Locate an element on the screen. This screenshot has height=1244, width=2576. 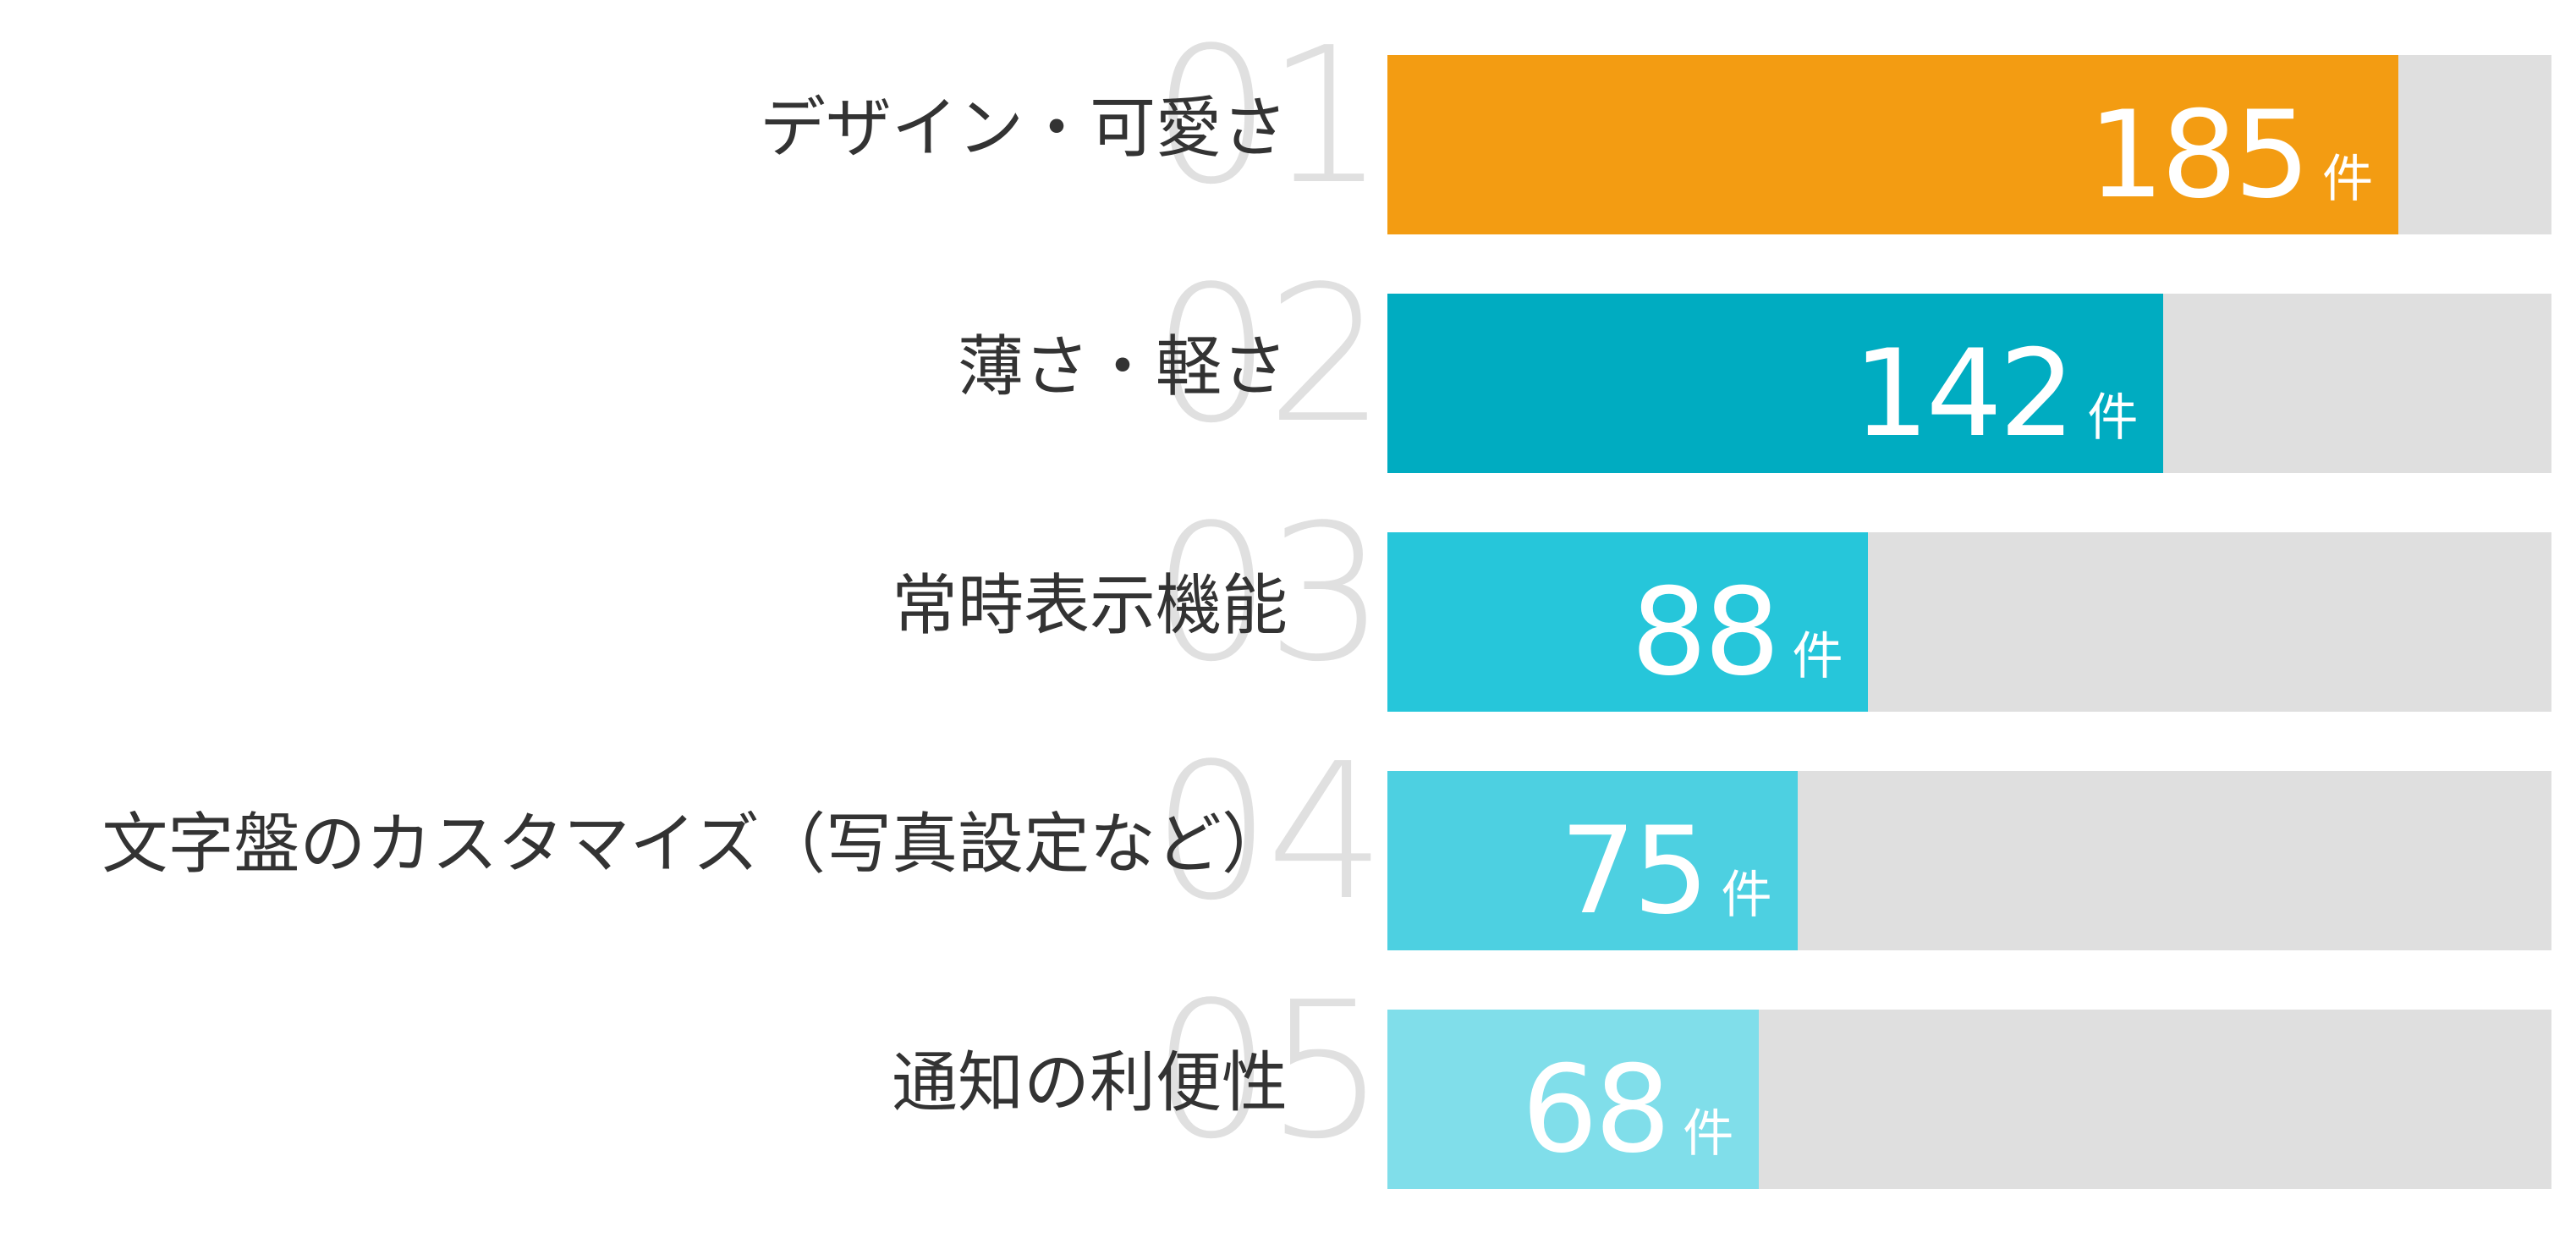
value-number: 185 is located at coordinates (2199, 155).